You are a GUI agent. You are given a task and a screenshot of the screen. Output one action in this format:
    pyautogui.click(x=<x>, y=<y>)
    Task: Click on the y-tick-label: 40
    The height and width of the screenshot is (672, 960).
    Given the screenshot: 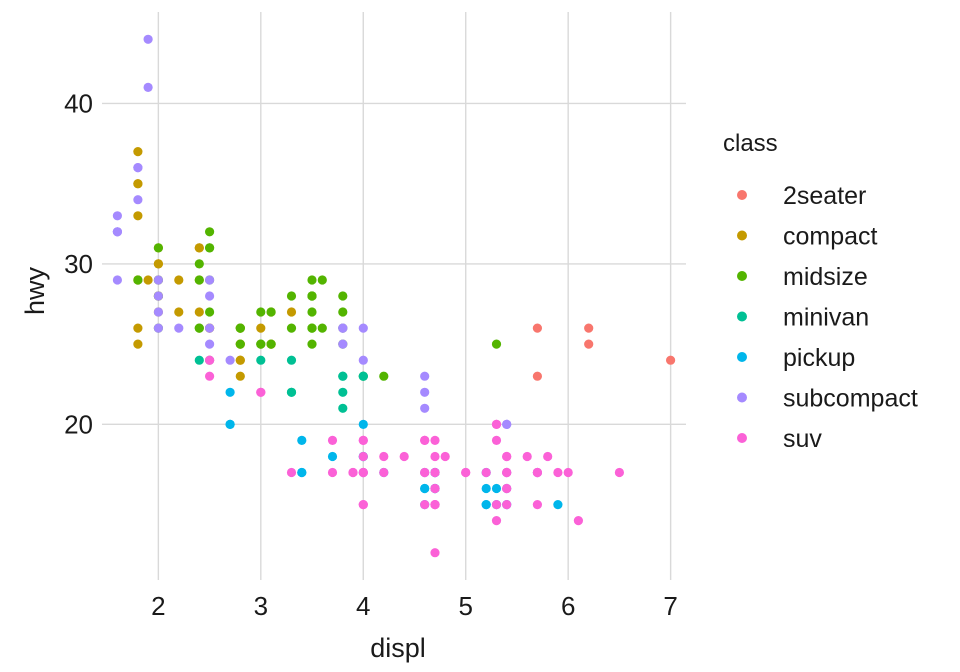 What is the action you would take?
    pyautogui.click(x=78, y=103)
    